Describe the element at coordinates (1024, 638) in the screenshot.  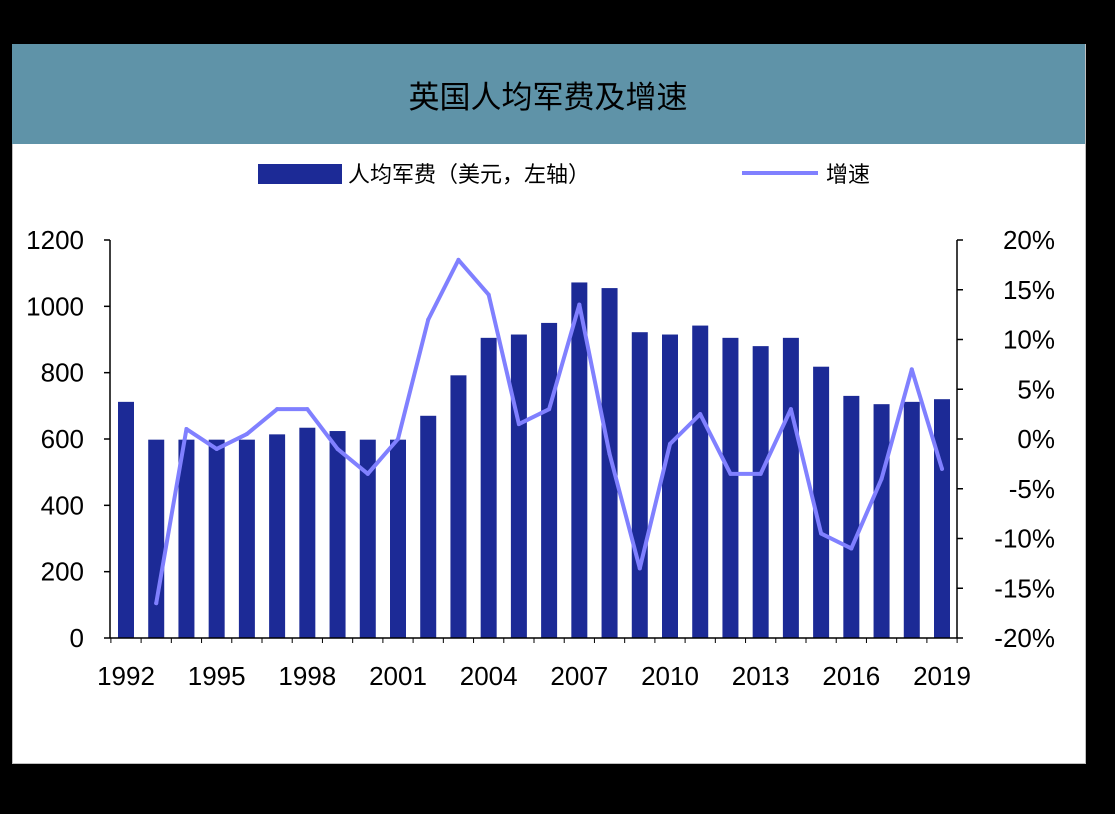
I see `right-axis-tick-label: -20%` at that location.